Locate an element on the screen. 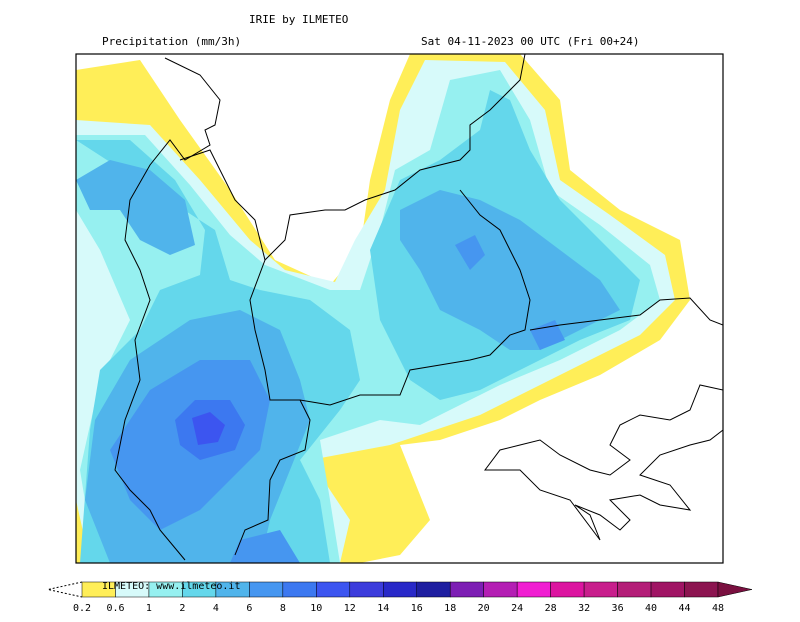 The image size is (800, 622). colorbar-label: 6 is located at coordinates (249, 608).